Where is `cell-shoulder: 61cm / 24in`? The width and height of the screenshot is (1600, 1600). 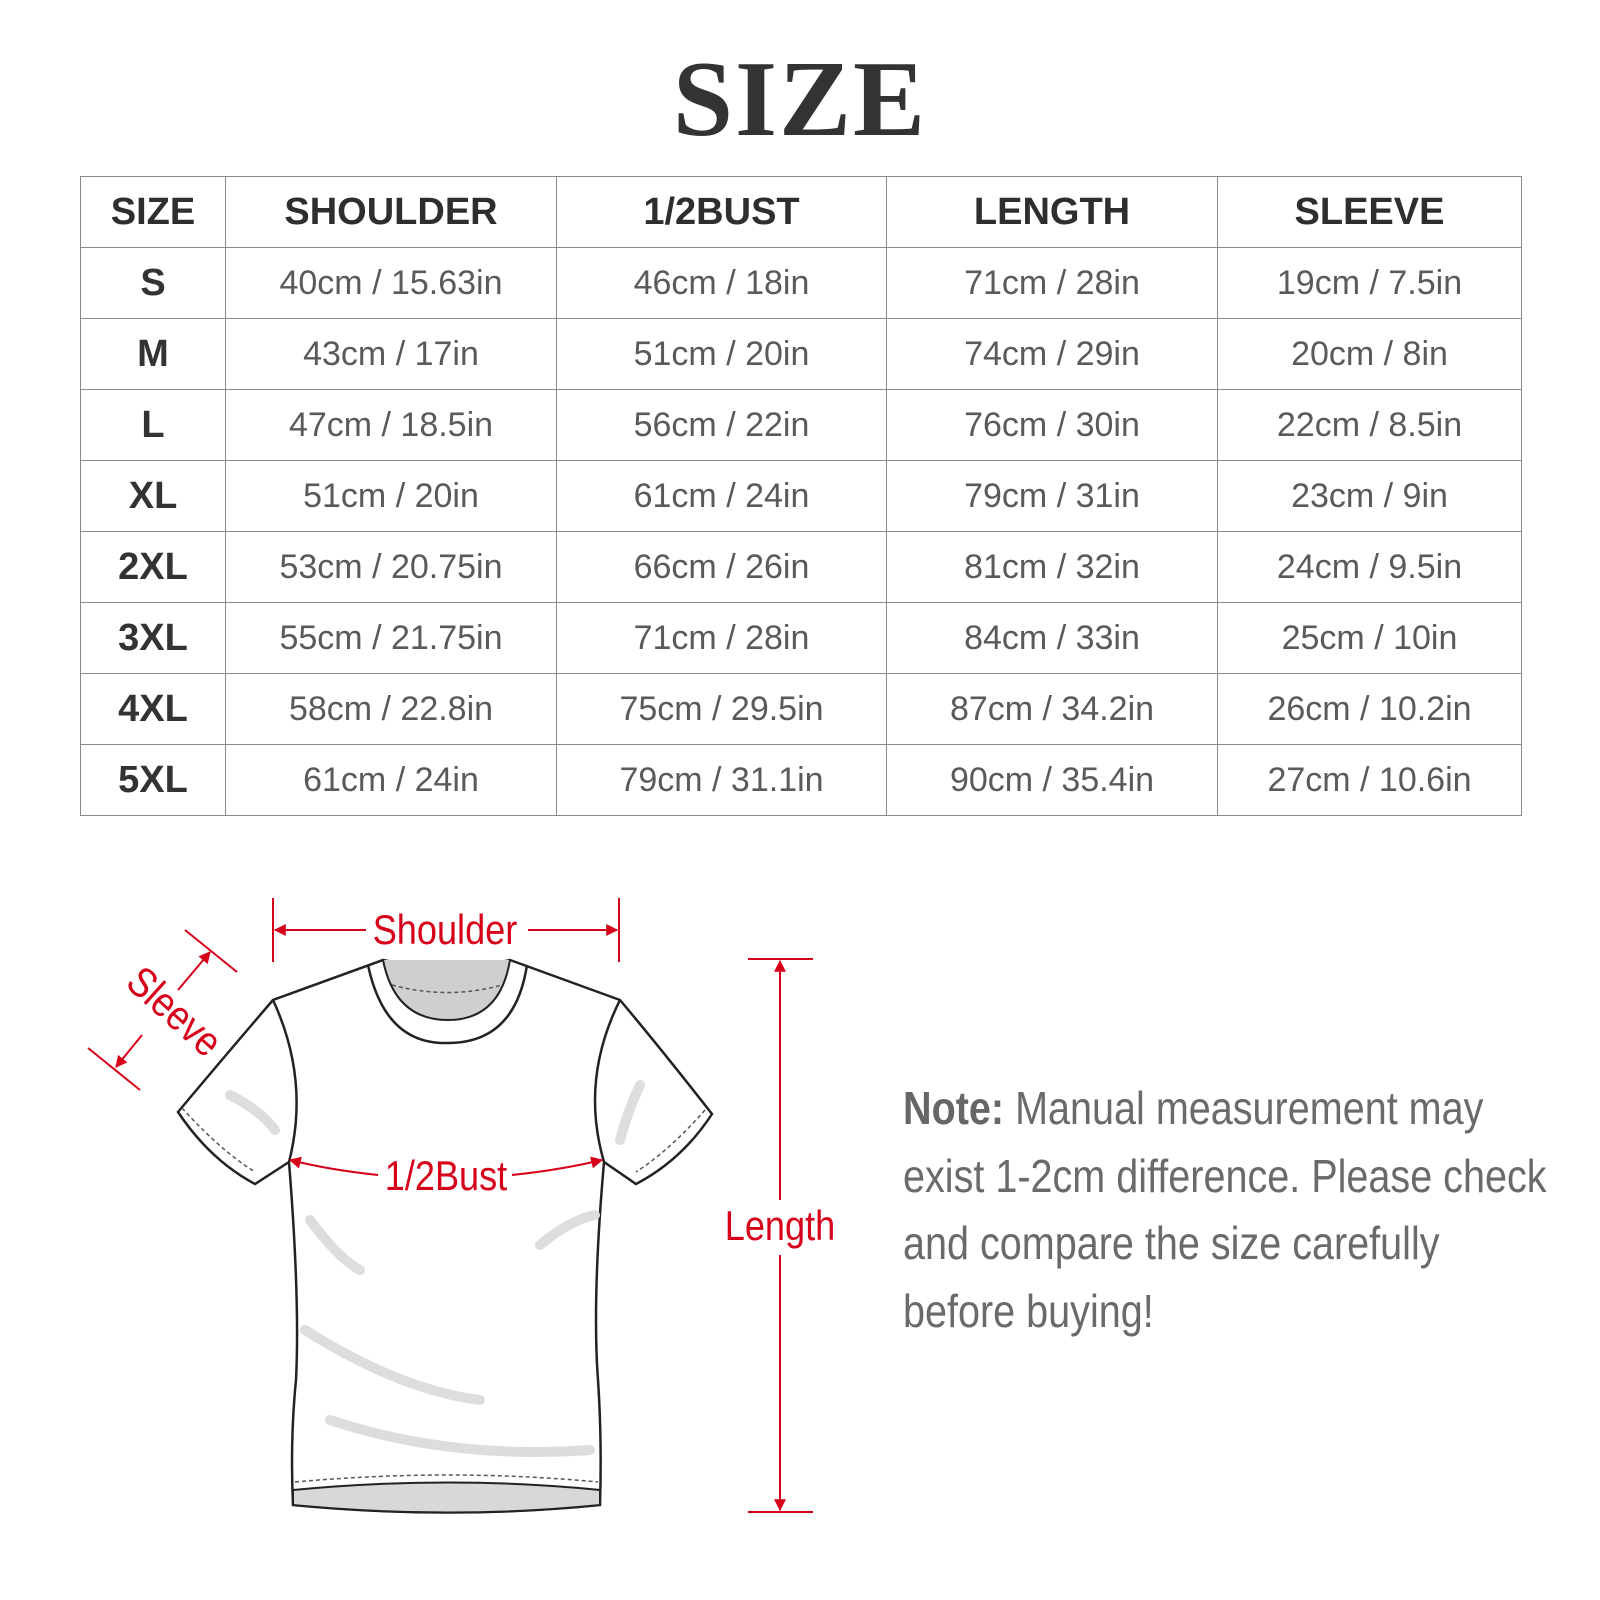
cell-shoulder: 61cm / 24in is located at coordinates (391, 780).